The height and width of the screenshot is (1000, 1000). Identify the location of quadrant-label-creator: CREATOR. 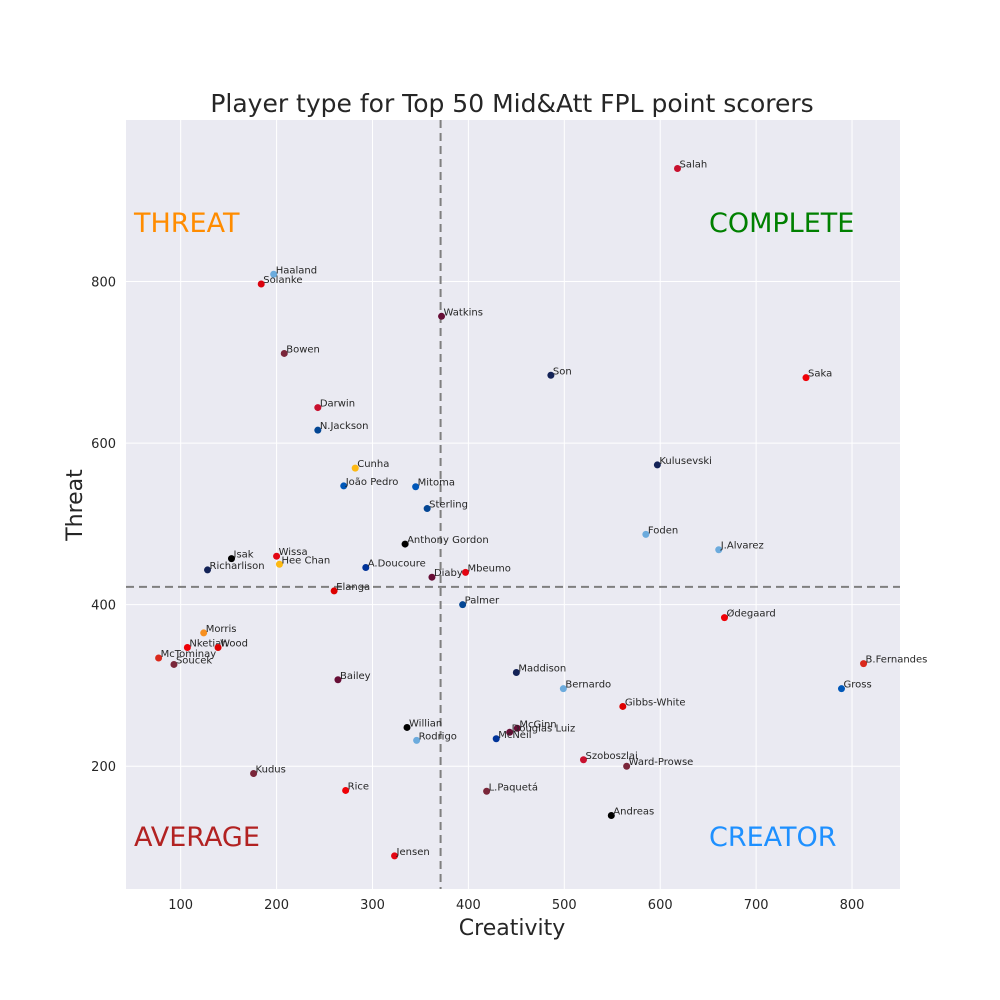
(773, 837).